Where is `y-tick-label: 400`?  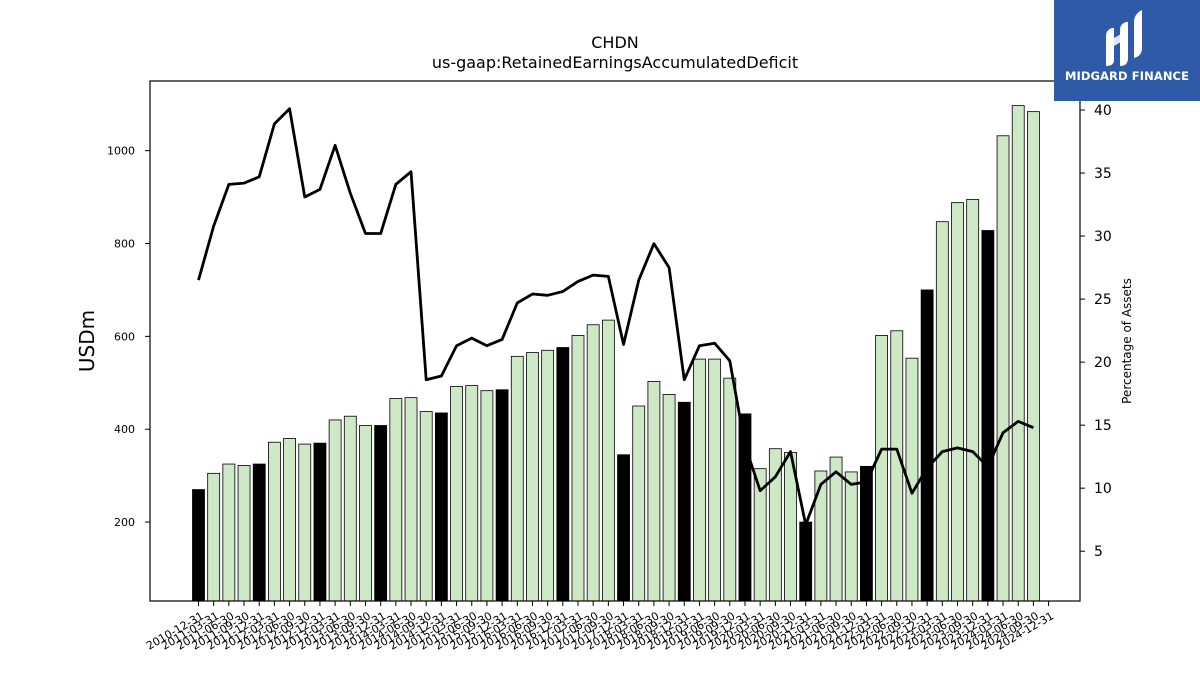
y-tick-label: 400 is located at coordinates (124, 429).